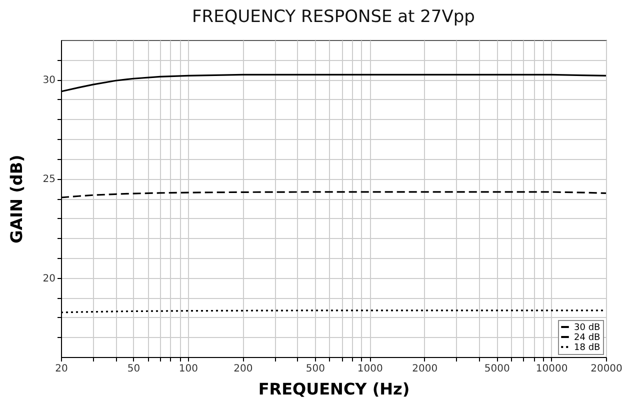 Image resolution: width=622 pixels, height=410 pixels. What do you see at coordinates (16, 199) in the screenshot?
I see `y-axis-title: GAIN (dB)` at bounding box center [16, 199].